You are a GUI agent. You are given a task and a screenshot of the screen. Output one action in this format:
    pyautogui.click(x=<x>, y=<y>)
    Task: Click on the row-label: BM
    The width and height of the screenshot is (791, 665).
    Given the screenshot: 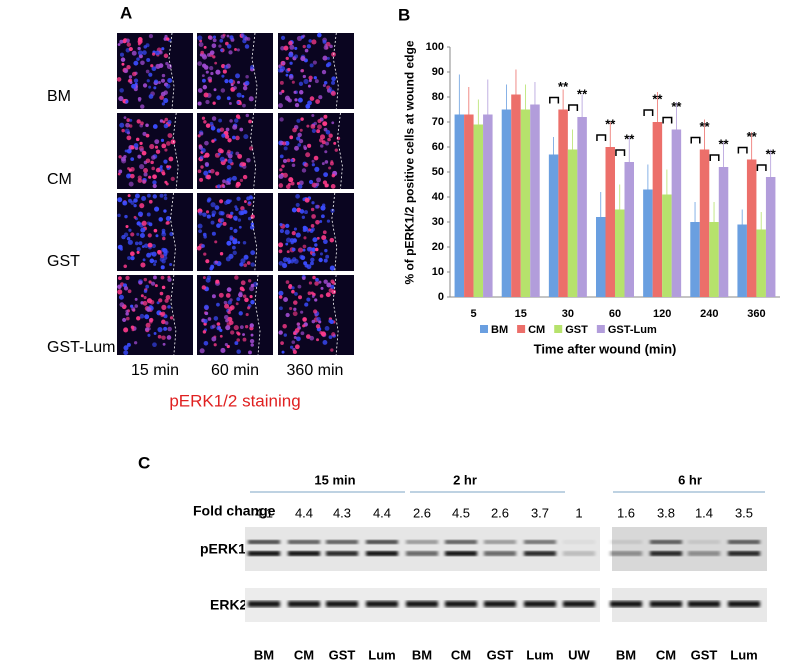 What is the action you would take?
    pyautogui.click(x=59, y=96)
    